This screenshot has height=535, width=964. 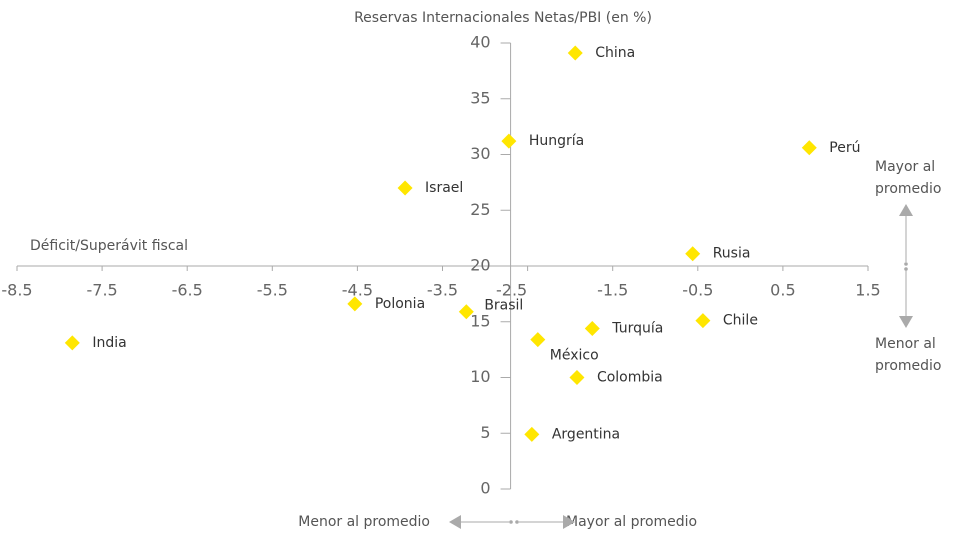 I want to click on y-tick-label: 15, so click(x=480, y=320).